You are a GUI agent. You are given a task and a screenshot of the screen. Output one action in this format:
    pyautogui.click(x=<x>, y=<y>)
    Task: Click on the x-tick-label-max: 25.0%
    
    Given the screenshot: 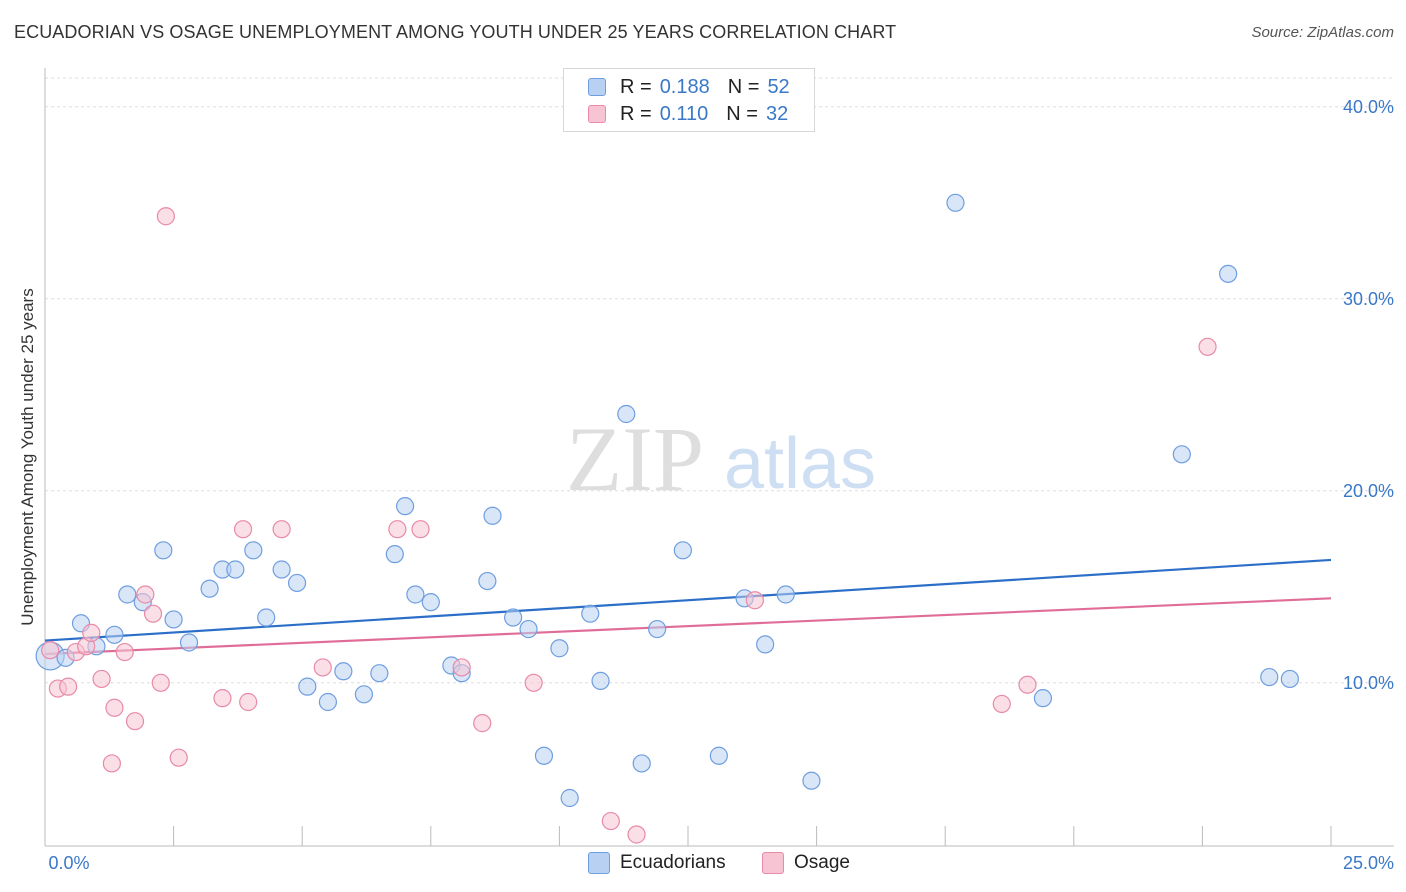 What is the action you would take?
    pyautogui.click(x=1368, y=863)
    